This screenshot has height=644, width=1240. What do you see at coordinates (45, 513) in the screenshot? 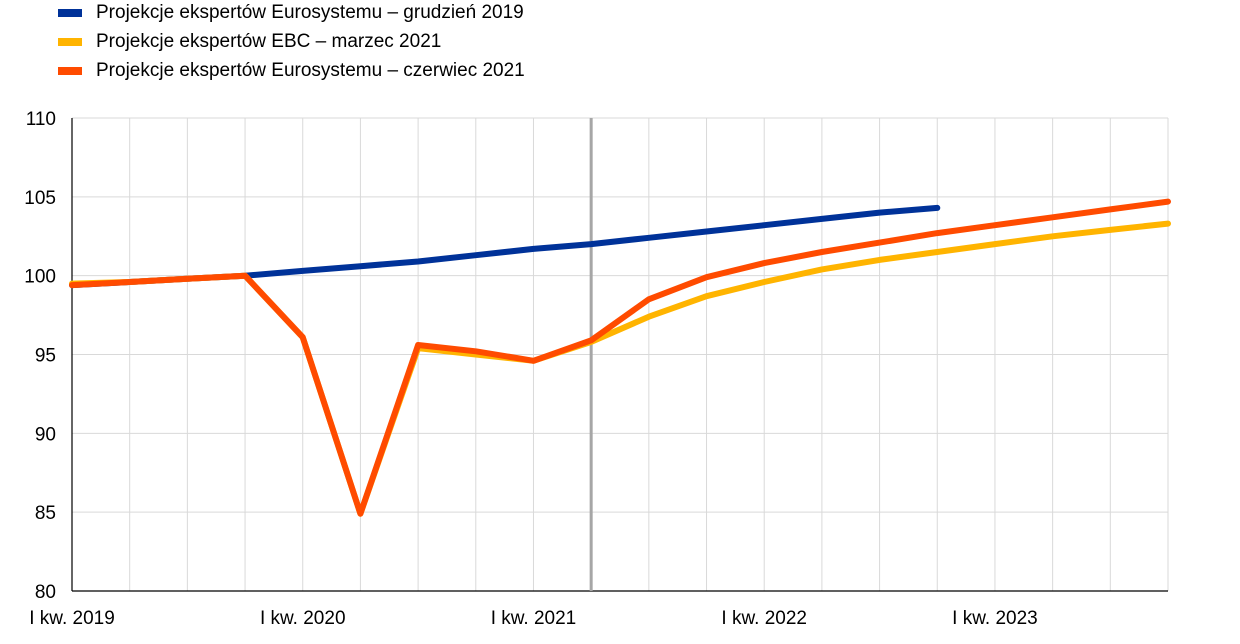
I see `y-tick-label: 85` at bounding box center [45, 513].